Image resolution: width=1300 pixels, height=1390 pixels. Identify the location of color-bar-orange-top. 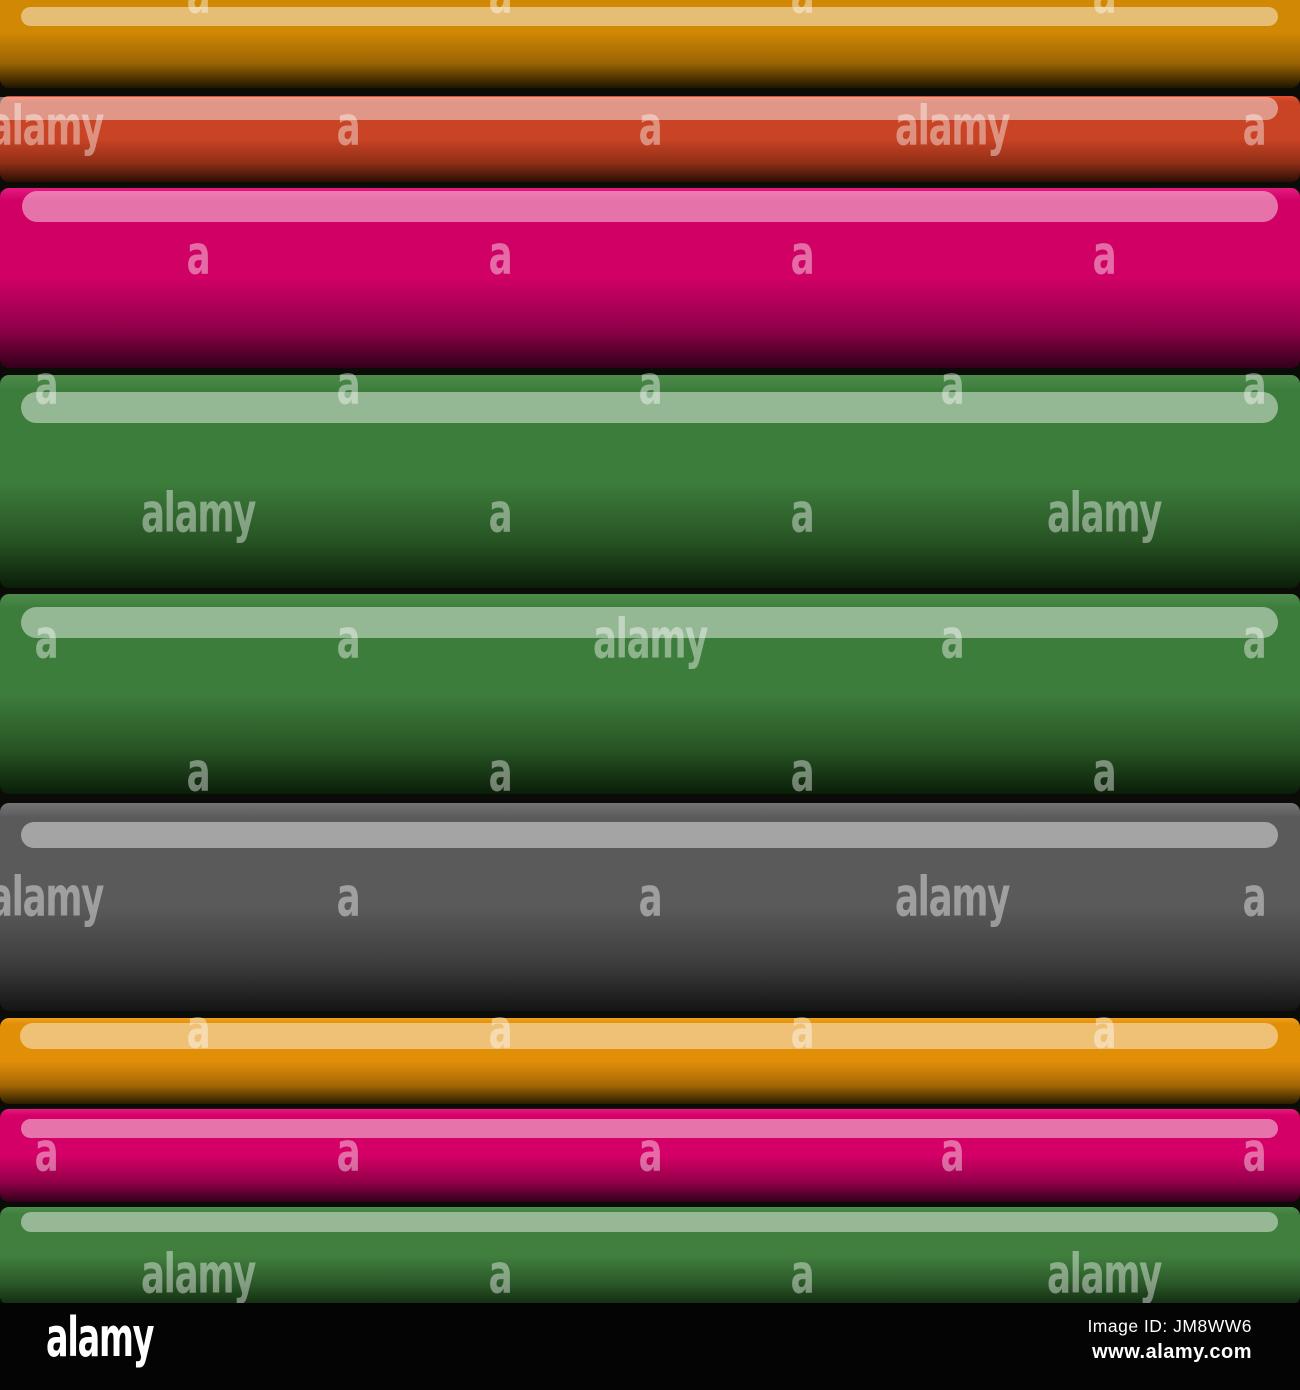
(650, 44).